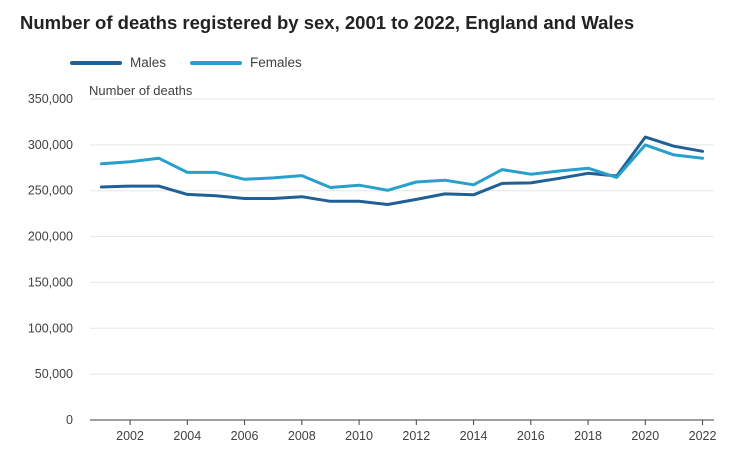  I want to click on legend-label-females: Females, so click(276, 62).